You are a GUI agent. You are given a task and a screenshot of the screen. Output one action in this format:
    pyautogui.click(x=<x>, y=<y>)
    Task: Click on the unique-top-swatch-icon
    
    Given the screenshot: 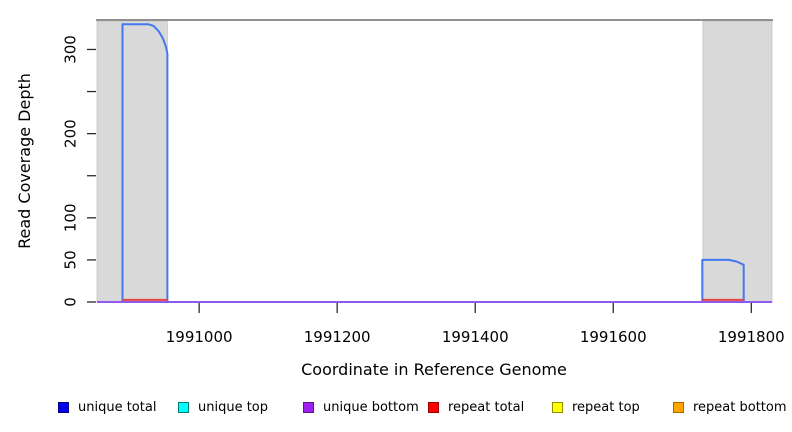 What is the action you would take?
    pyautogui.click(x=183, y=407)
    